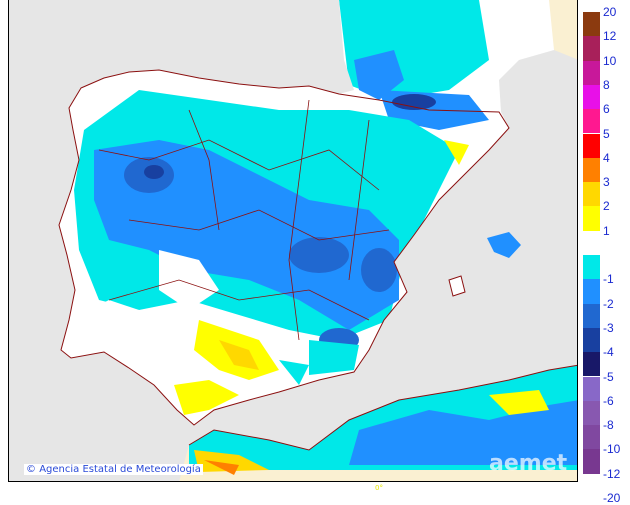  I want to click on legend-label: 12, so click(610, 36).